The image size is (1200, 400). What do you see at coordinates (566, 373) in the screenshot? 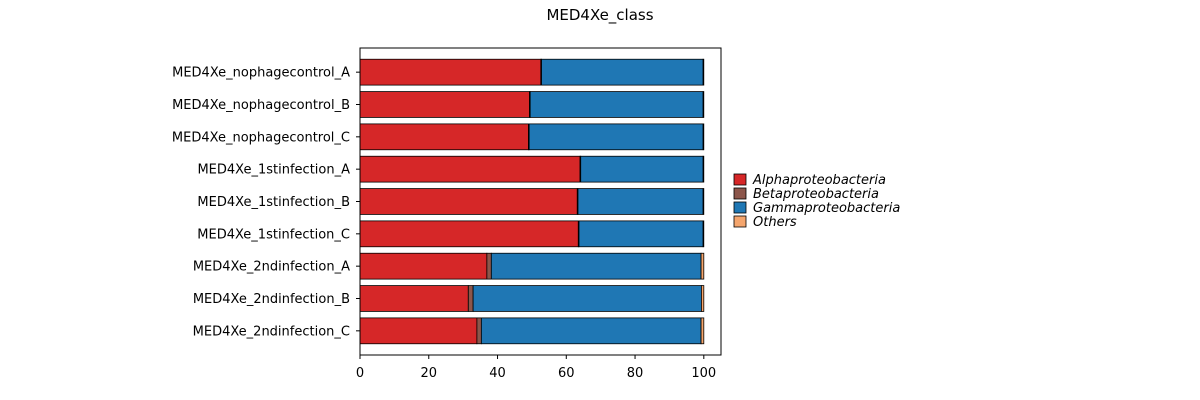
I see `x-tick-label: 60` at bounding box center [566, 373].